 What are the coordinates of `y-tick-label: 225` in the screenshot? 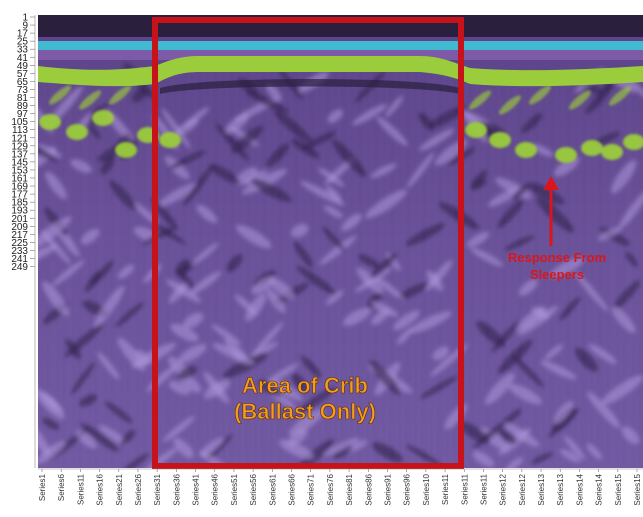 It's located at (19, 243).